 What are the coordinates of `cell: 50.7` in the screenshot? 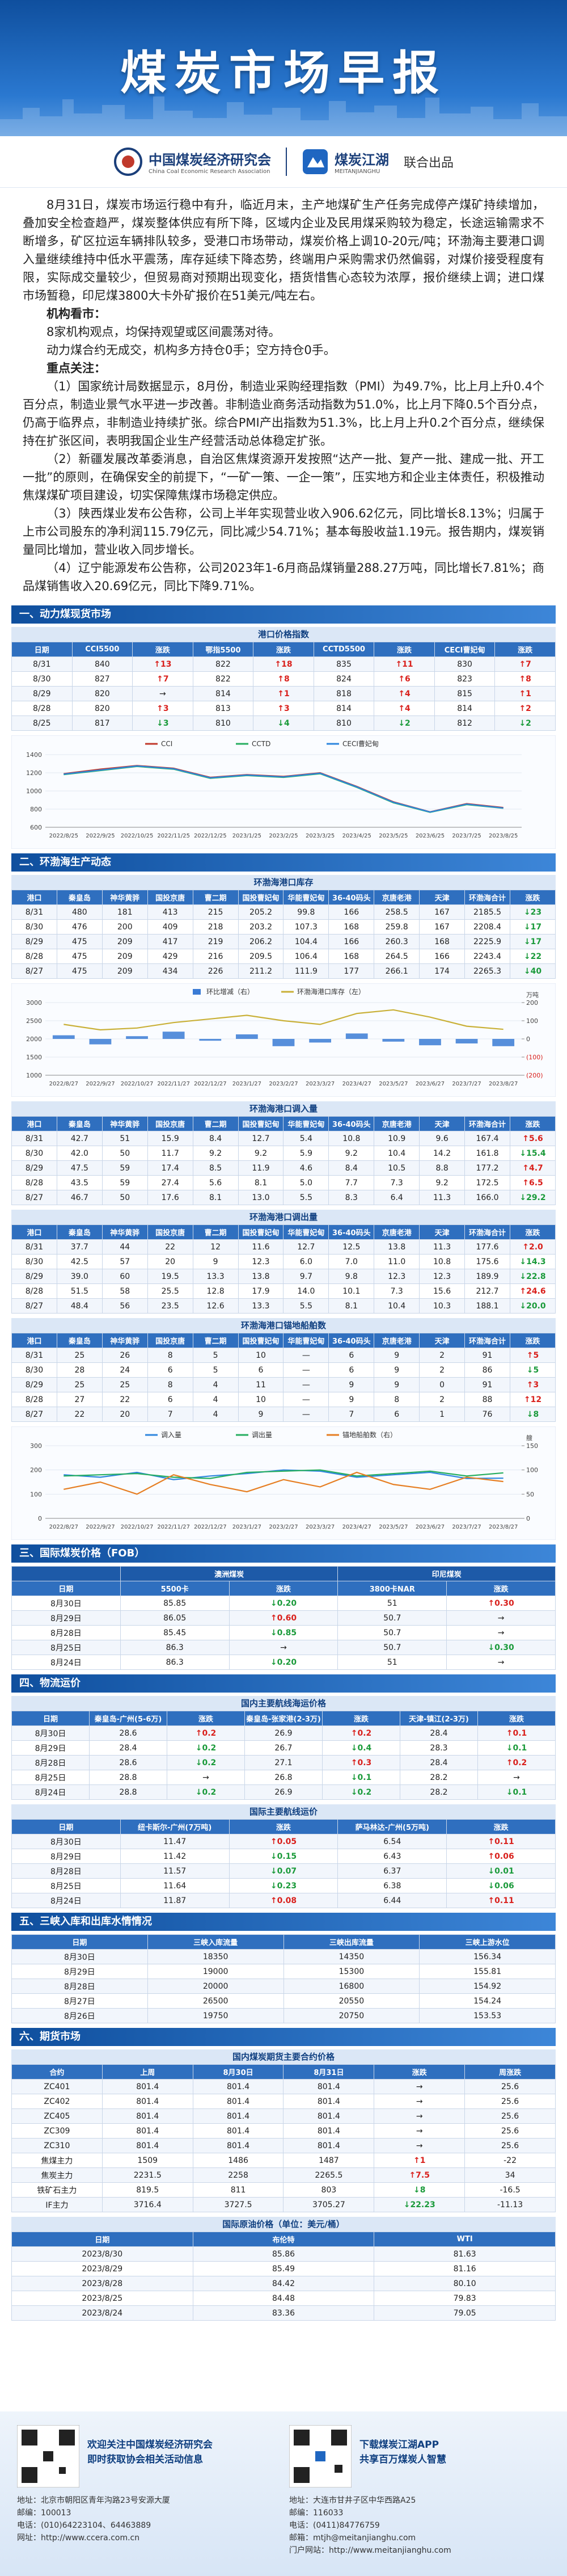 It's located at (392, 1632).